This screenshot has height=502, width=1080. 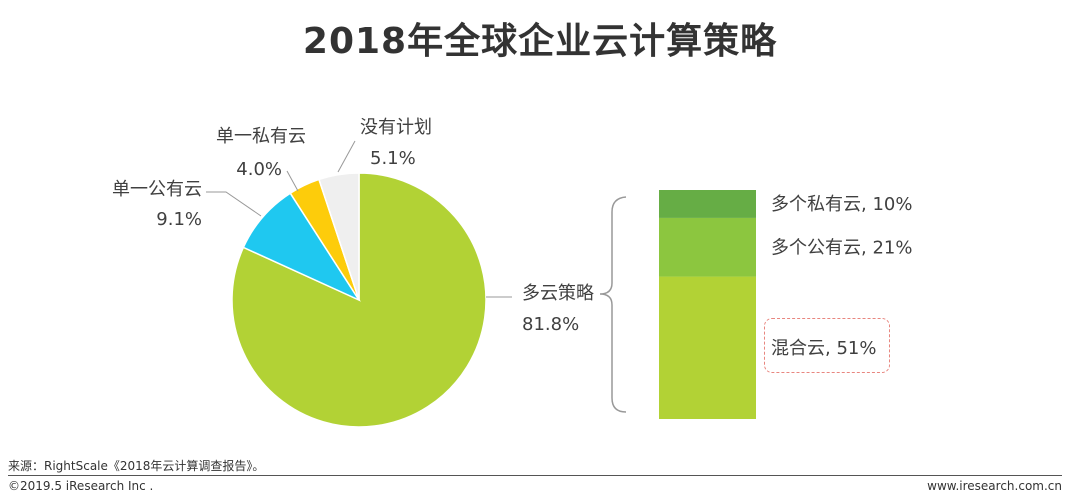 What do you see at coordinates (540, 41) in the screenshot?
I see `chart-title: 2018年全球企业云计算策略` at bounding box center [540, 41].